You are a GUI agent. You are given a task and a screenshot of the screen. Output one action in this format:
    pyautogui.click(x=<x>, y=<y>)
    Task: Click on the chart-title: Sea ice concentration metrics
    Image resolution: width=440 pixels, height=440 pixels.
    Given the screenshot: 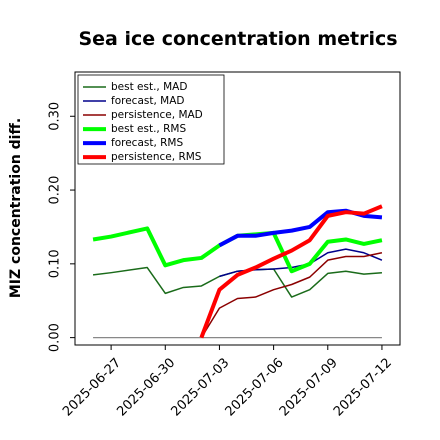 What is the action you would take?
    pyautogui.click(x=237, y=39)
    